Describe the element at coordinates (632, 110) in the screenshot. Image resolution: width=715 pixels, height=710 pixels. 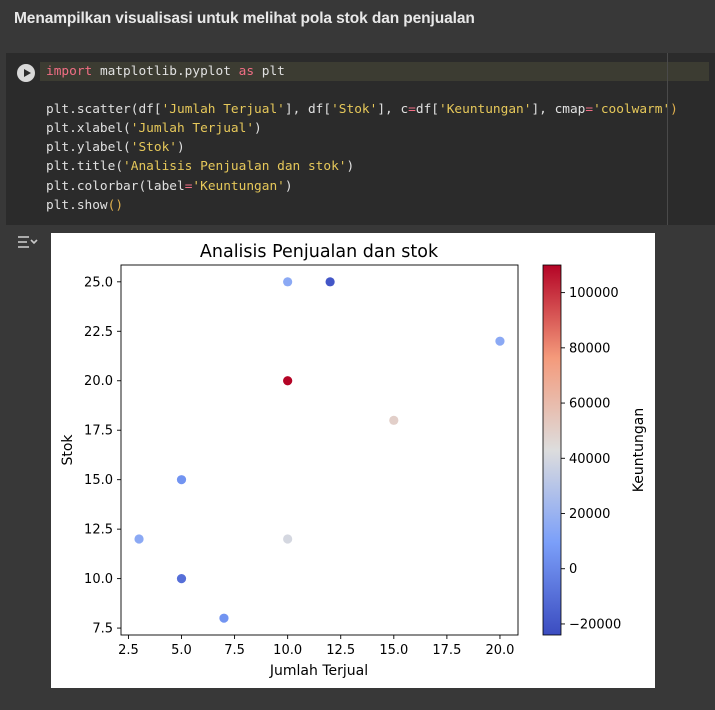
I see `code-token: 'coolwarm'` at that location.